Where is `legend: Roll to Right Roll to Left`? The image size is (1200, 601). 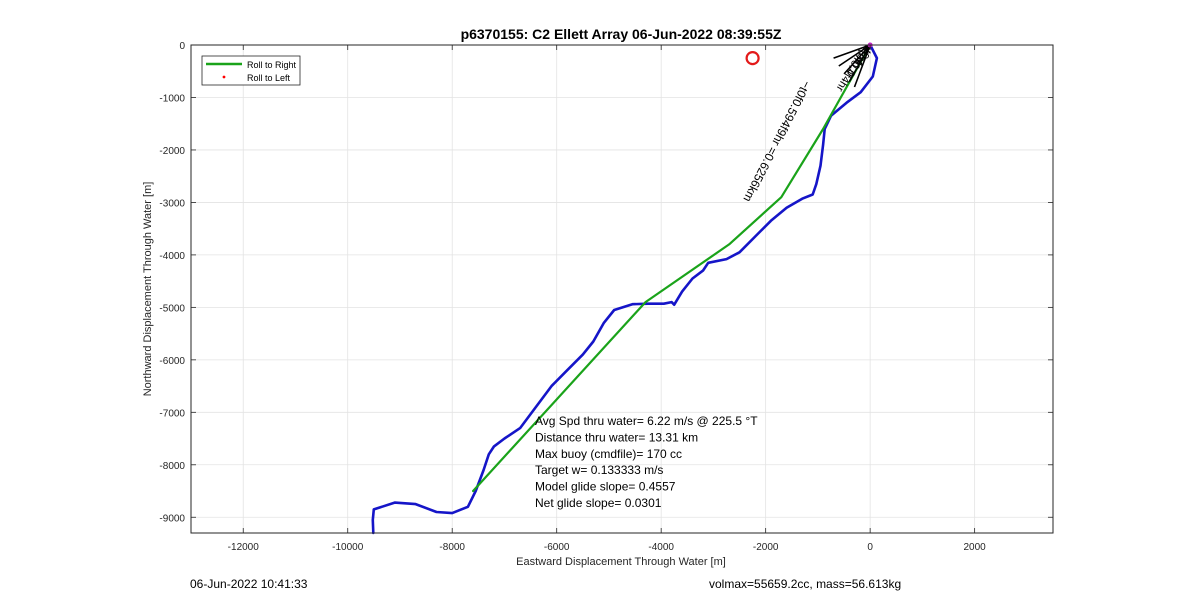 legend: Roll to Right Roll to Left is located at coordinates (251, 70).